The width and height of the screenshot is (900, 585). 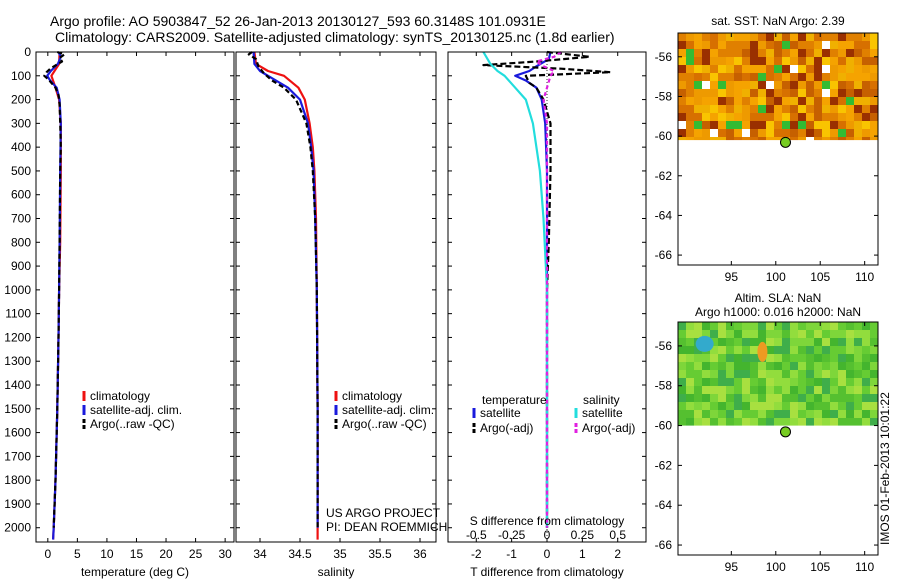 I want to click on map-x-tick-label: 110, so click(x=864, y=567).